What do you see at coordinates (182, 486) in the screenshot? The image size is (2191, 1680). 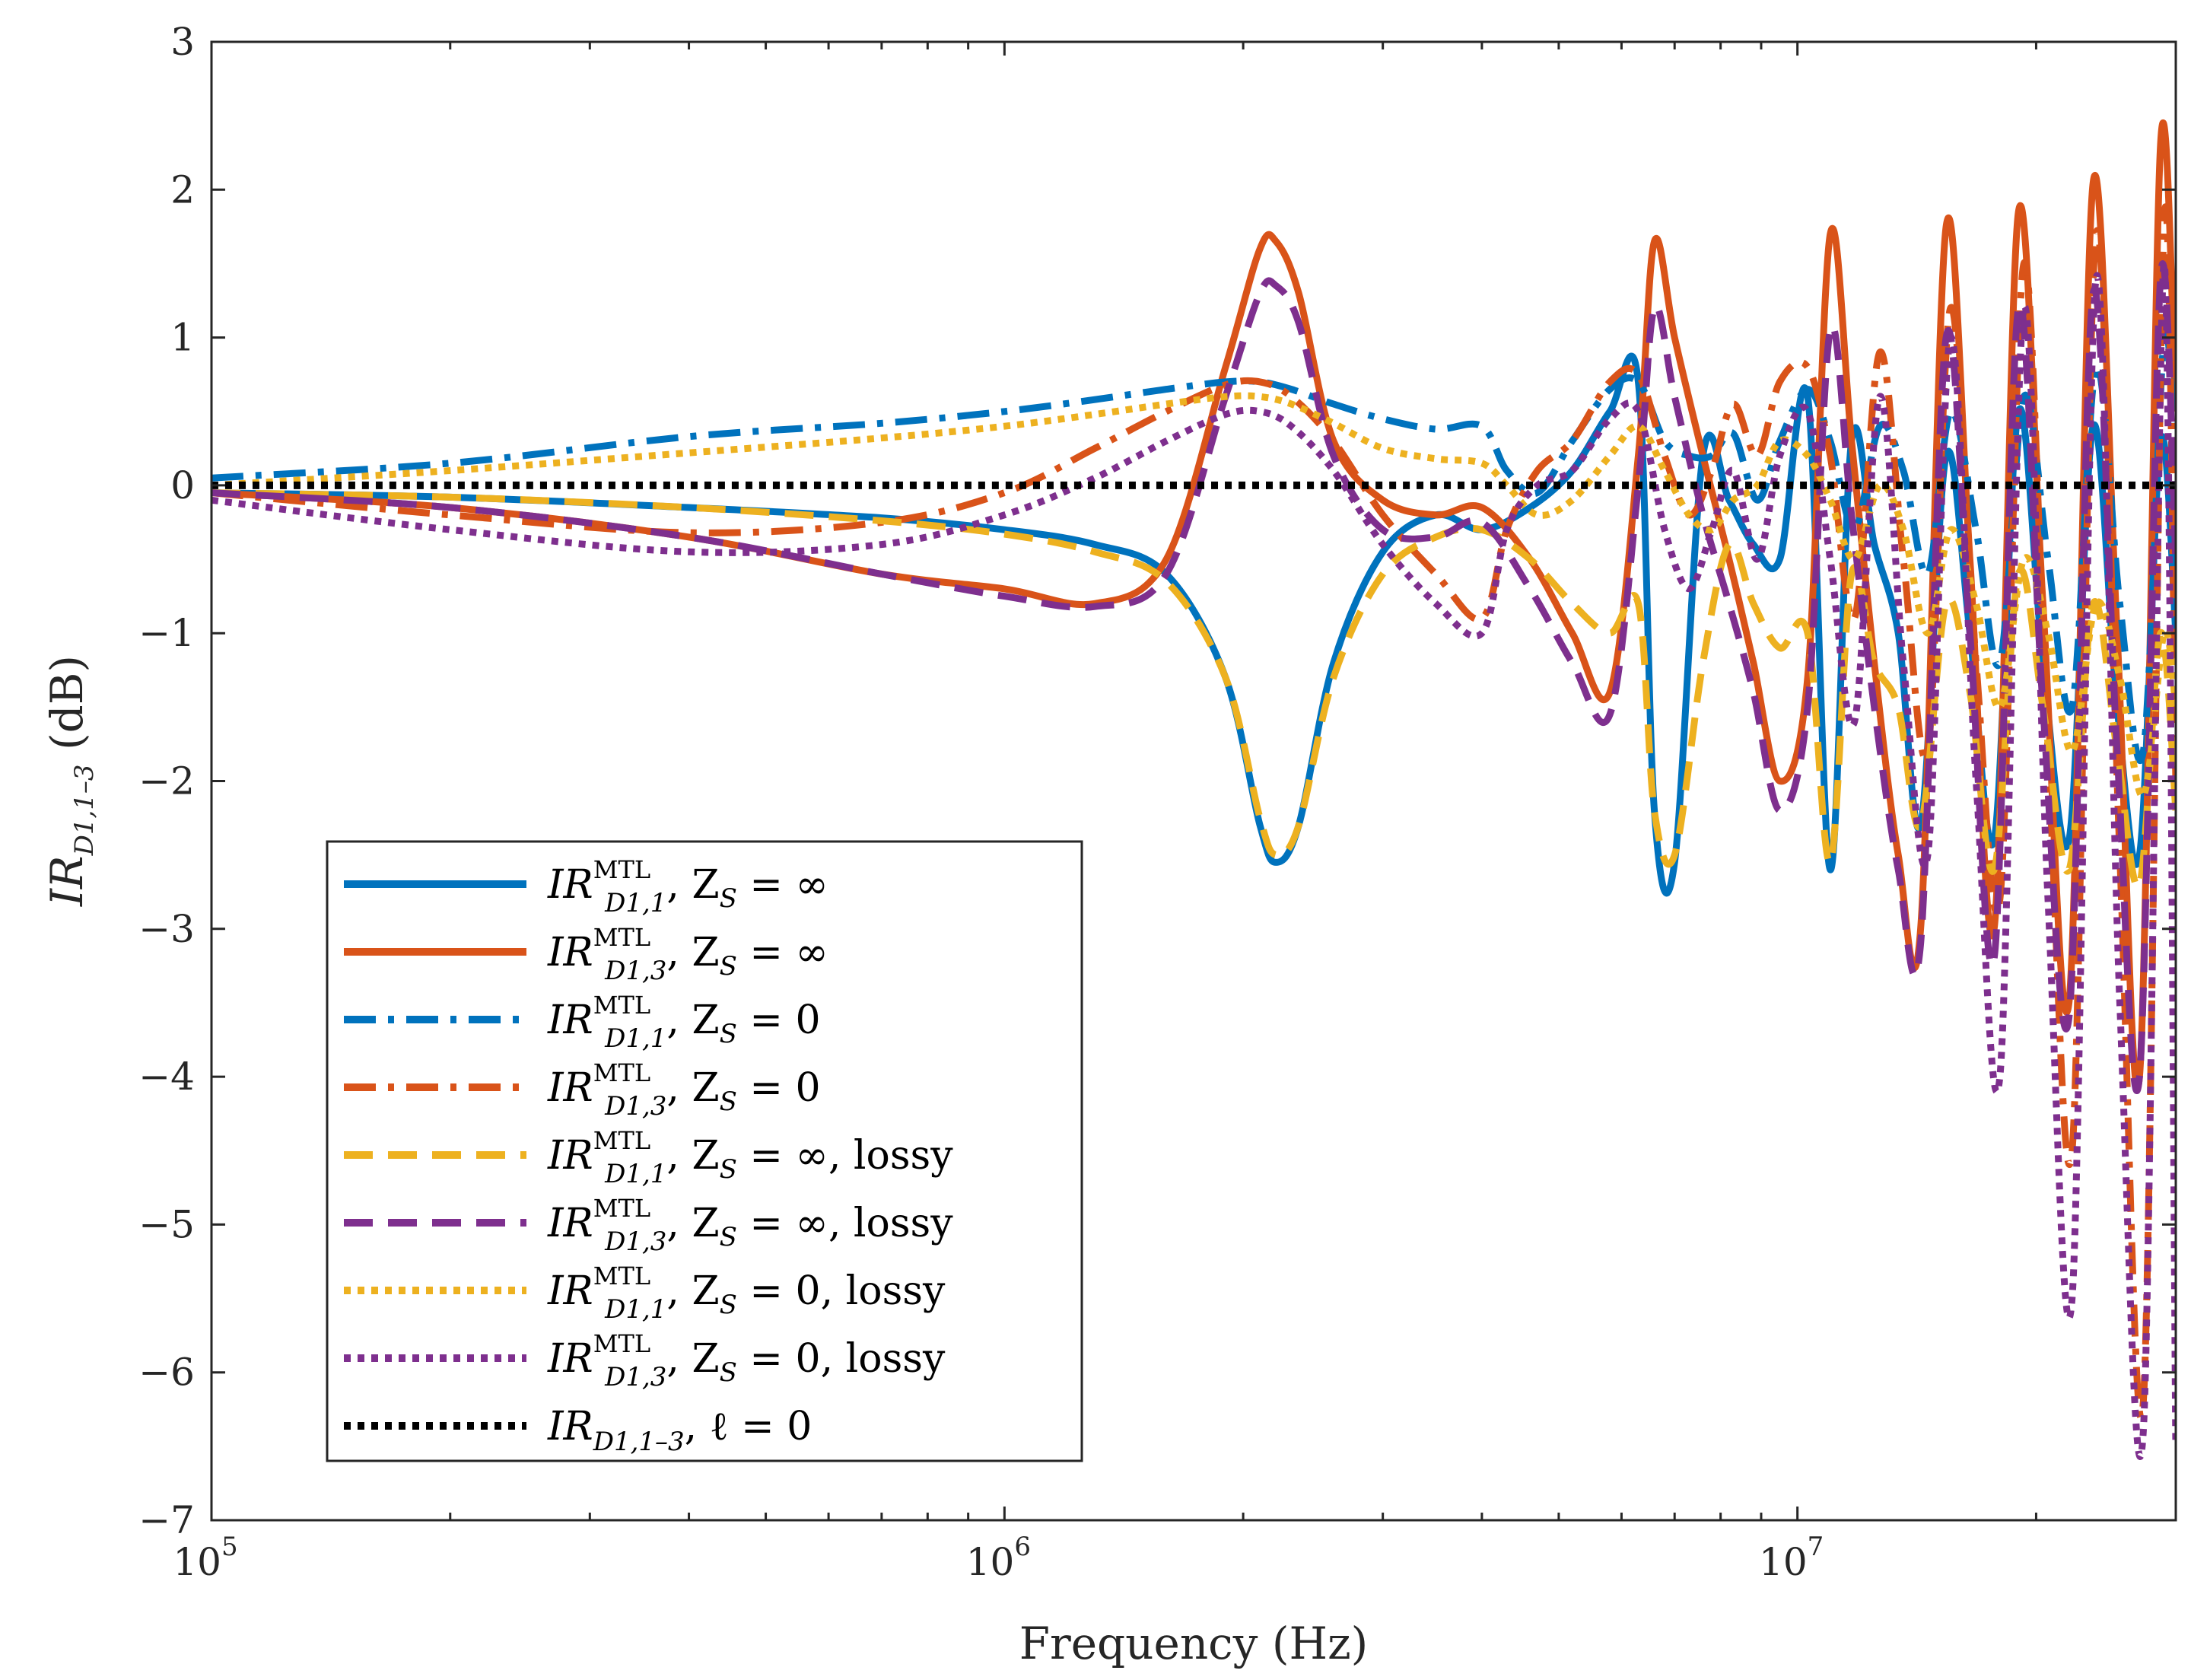 I see `y-tick-label: 0` at bounding box center [182, 486].